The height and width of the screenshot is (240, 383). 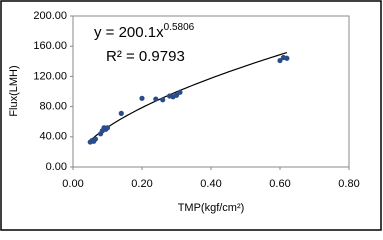 I want to click on equation-base: y = 200.1x, so click(x=129, y=32).